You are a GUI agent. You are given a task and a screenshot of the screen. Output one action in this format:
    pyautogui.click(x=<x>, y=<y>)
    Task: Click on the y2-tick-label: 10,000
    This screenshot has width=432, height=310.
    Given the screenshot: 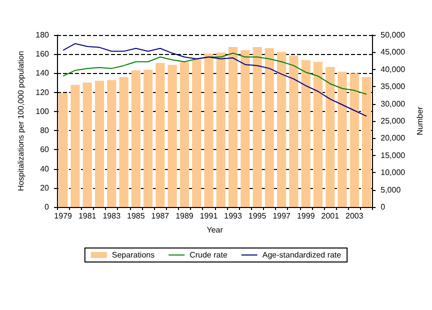 What is the action you would take?
    pyautogui.click(x=393, y=173)
    